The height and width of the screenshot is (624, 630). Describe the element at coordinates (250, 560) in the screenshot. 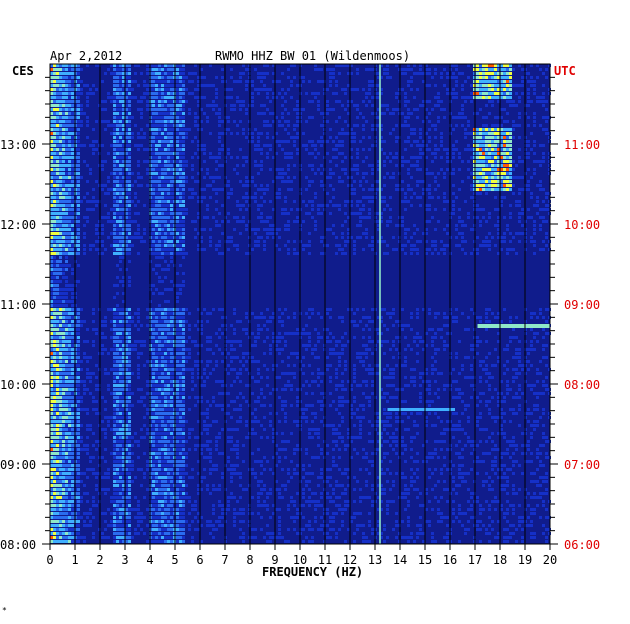

I see `x-tick-label: 8` at that location.